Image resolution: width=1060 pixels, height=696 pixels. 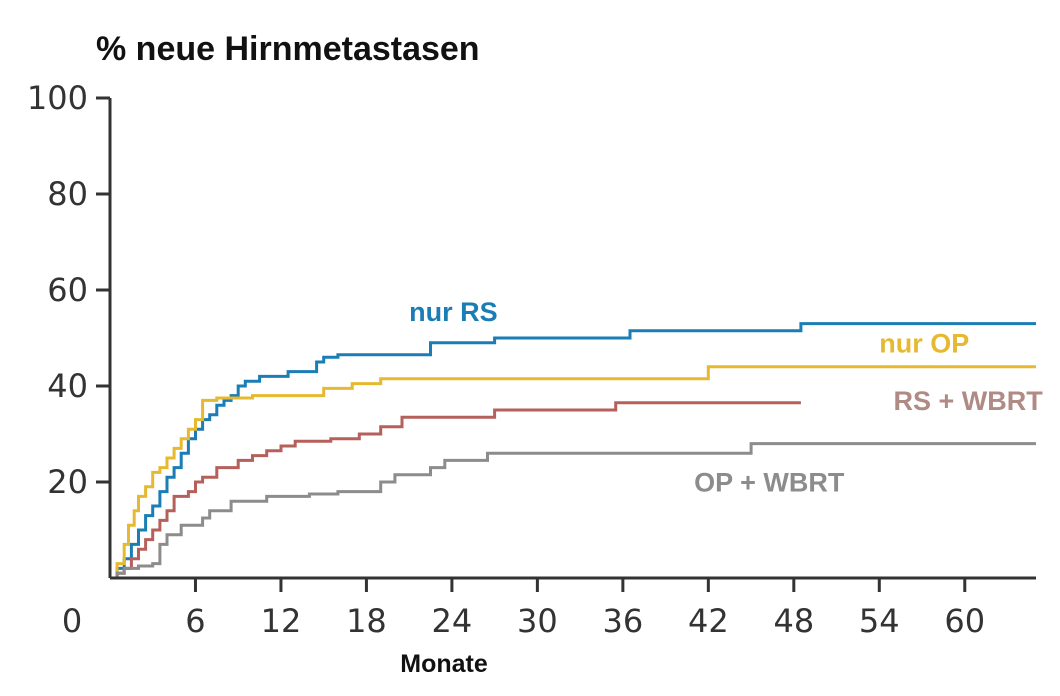 What do you see at coordinates (57, 98) in the screenshot?
I see `y-tick-label: 100` at bounding box center [57, 98].